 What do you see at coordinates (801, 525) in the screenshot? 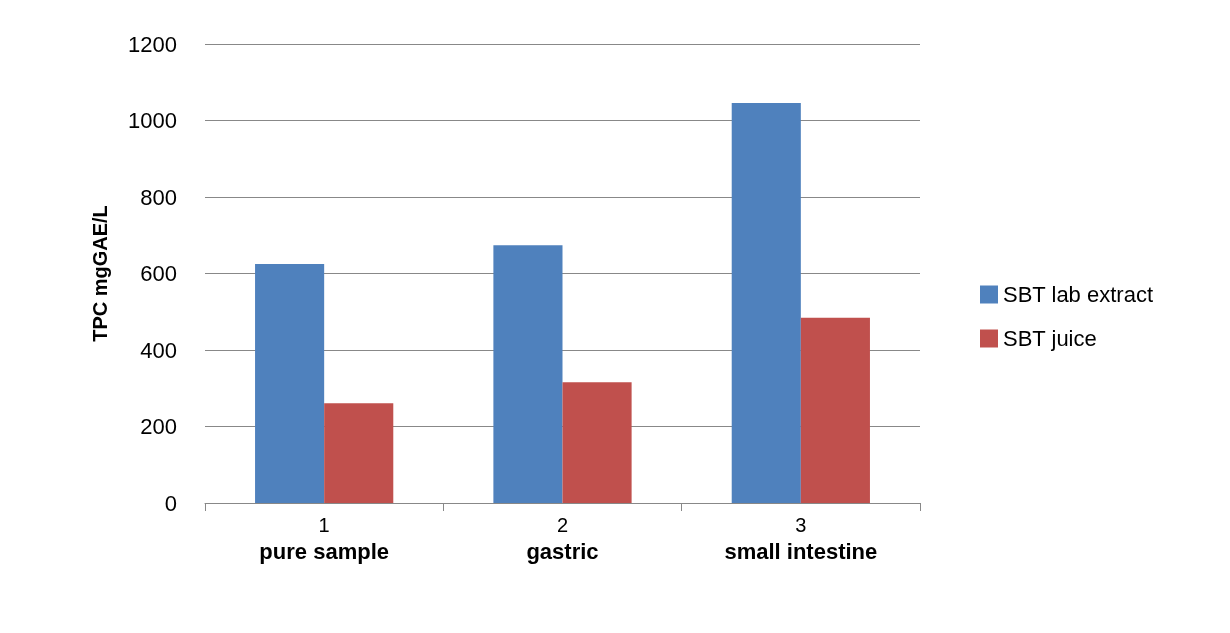
I see `x-tick-label: 3` at bounding box center [801, 525].